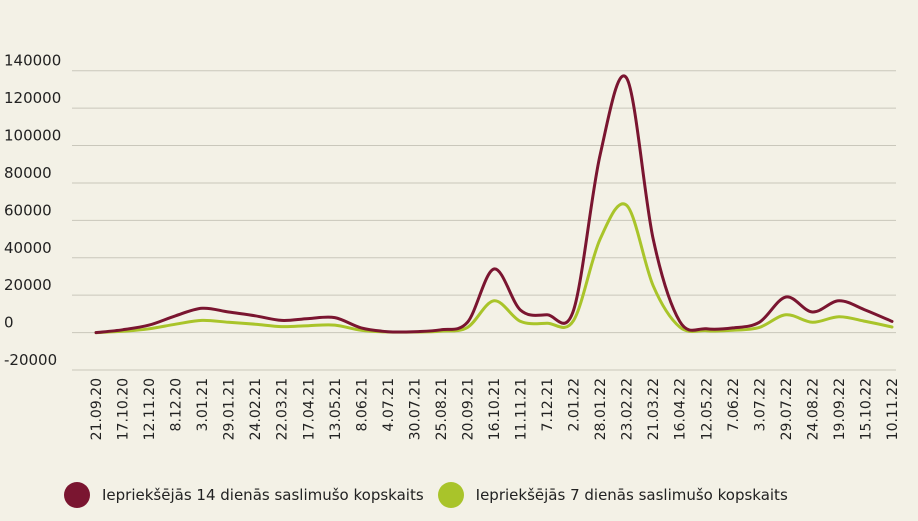 The height and width of the screenshot is (521, 918). Describe the element at coordinates (840, 409) in the screenshot. I see `x-tick-label: 19.09.22` at that location.